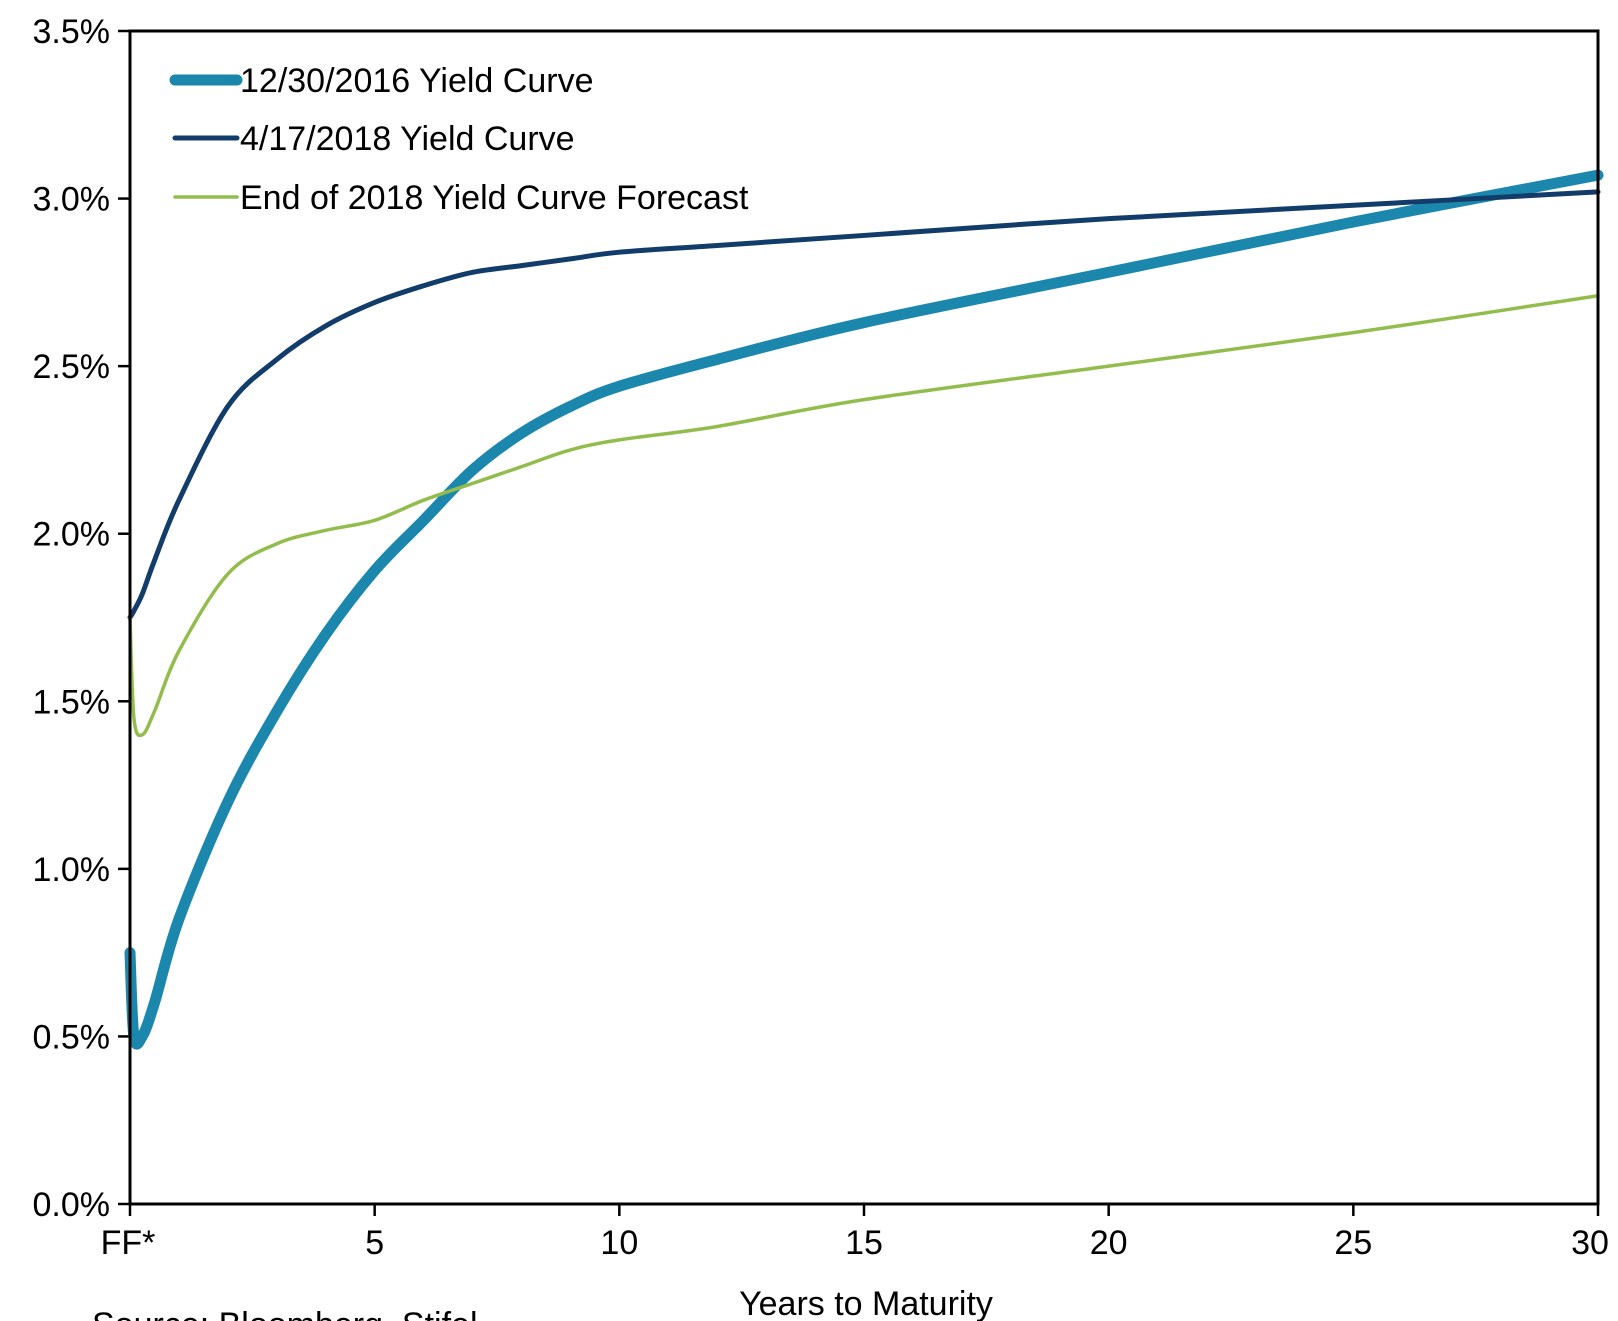  Describe the element at coordinates (285, 1313) in the screenshot. I see `source-note: Source: Bloomberg, Stifel` at that location.